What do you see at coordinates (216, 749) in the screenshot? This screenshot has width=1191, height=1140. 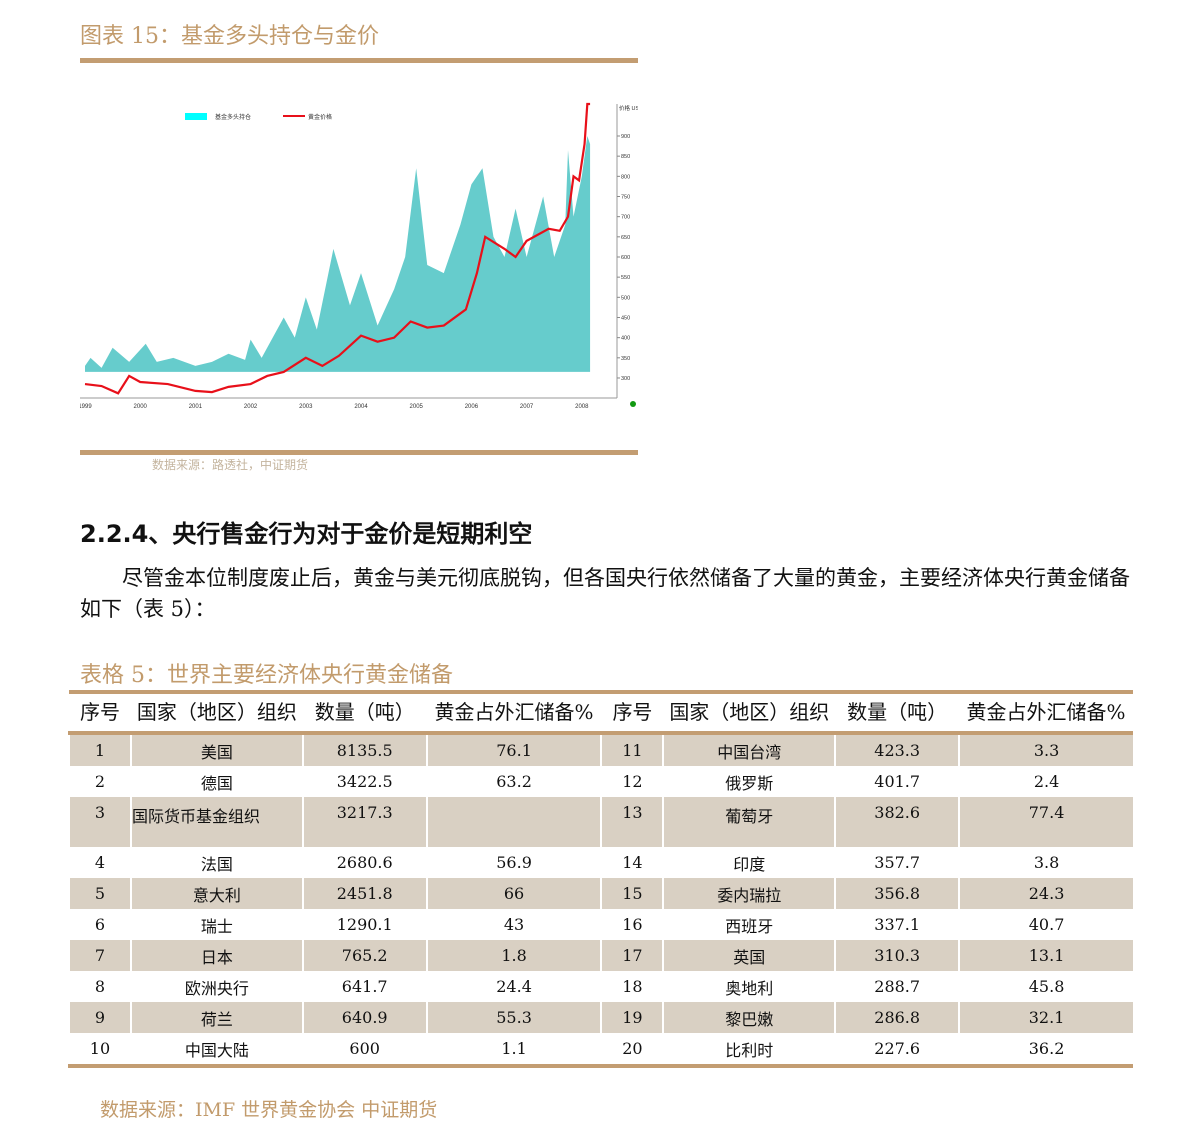 I see `table-cell: 美国` at bounding box center [216, 749].